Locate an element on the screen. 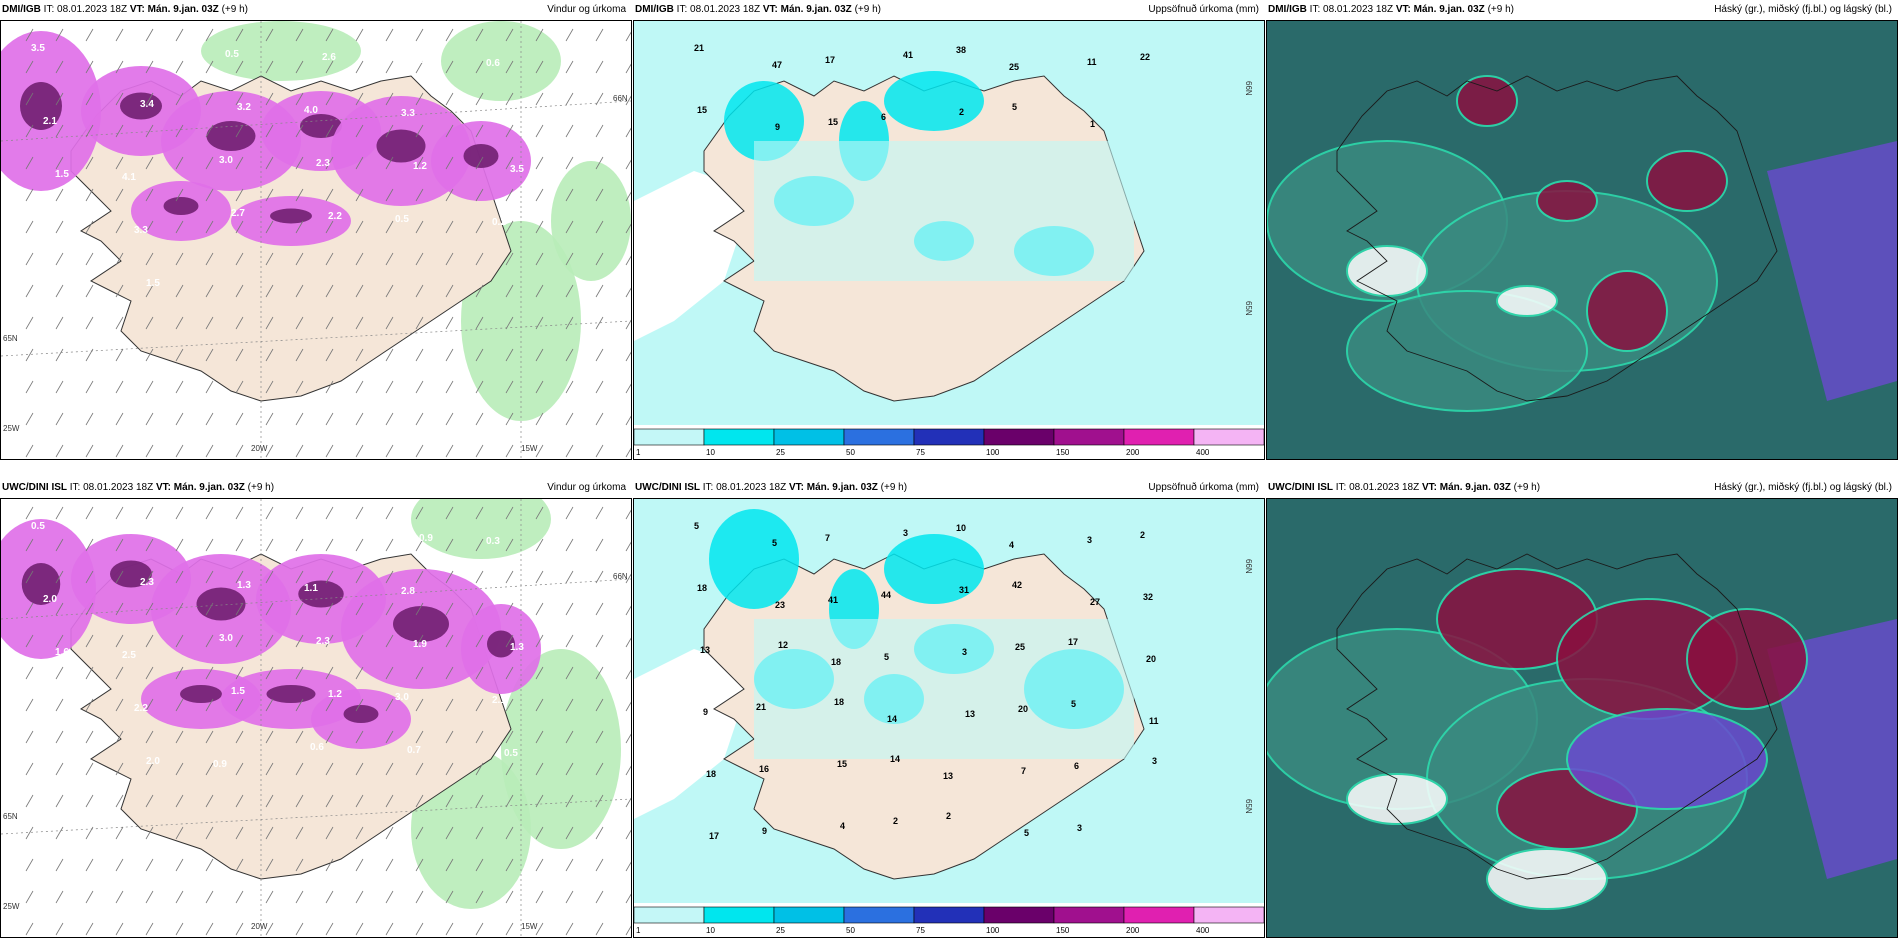  axis-label: 15W is located at coordinates (529, 448).